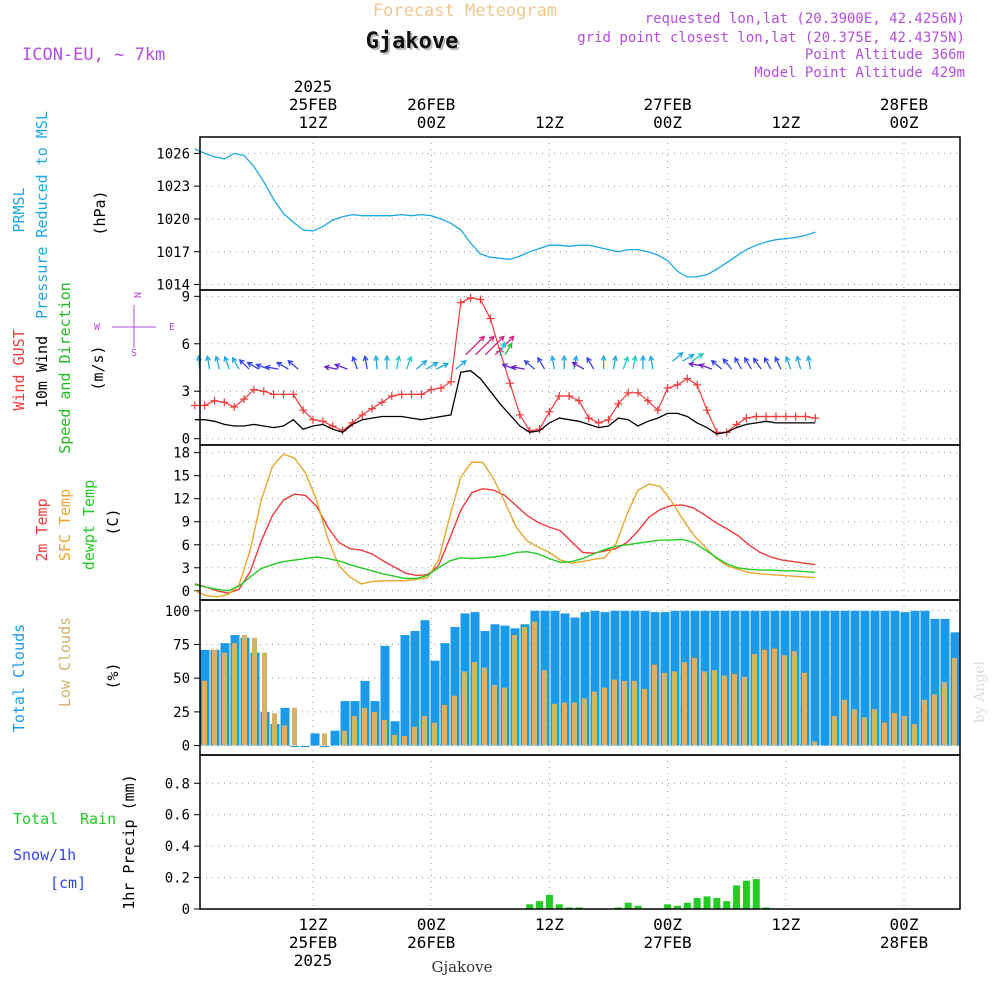  I want to click on wind-panel: 0 3 6 9, so click(501, 368).